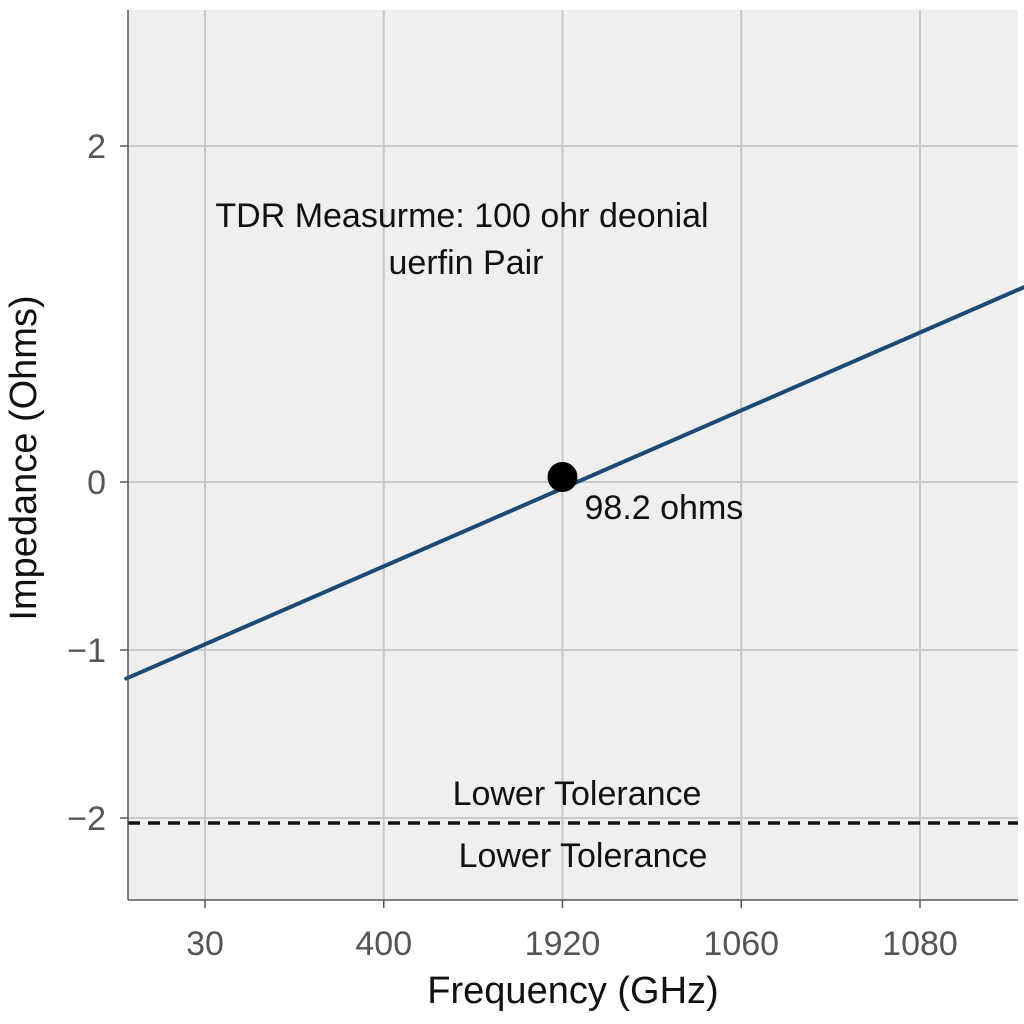 The image size is (1024, 1024). I want to click on data-point-marker, so click(562, 476).